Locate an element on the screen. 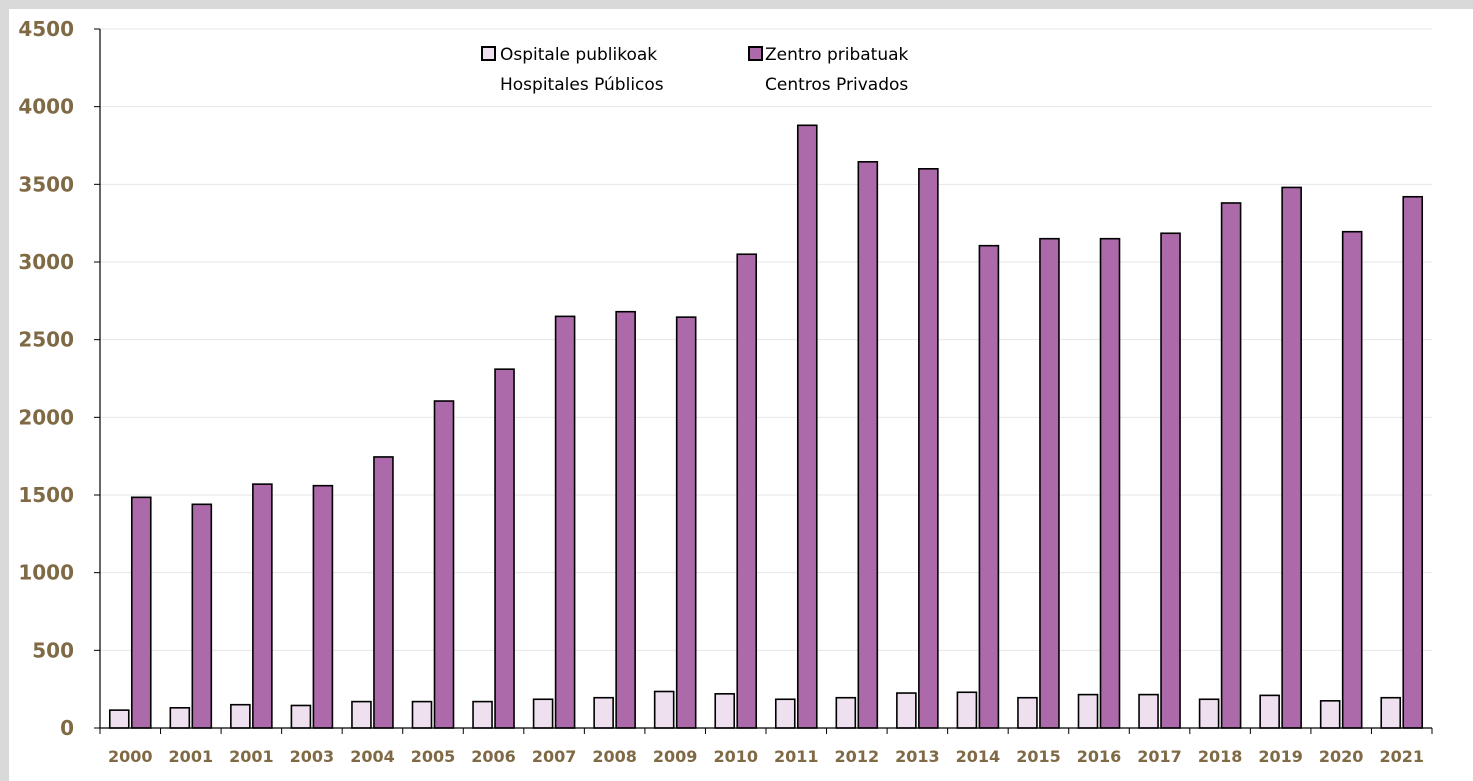 The width and height of the screenshot is (1473, 781). y-tick-label: 4000 is located at coordinates (46, 107).